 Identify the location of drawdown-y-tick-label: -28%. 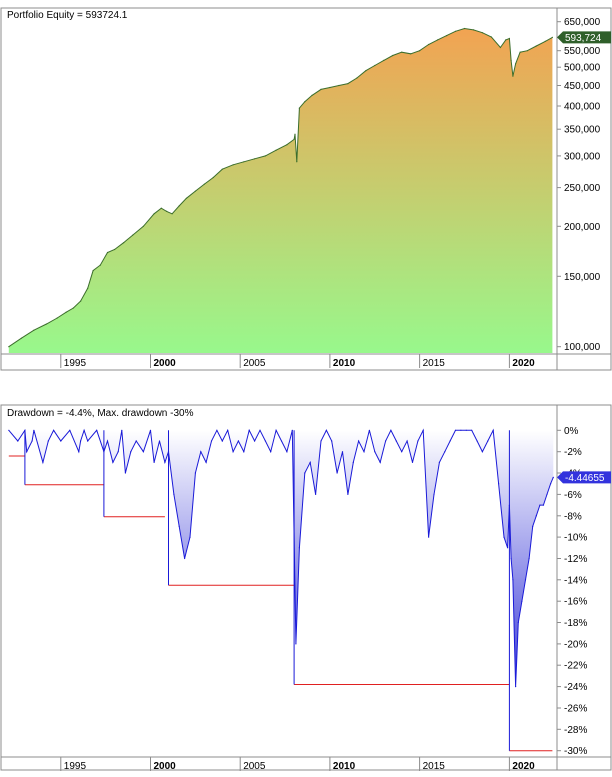
(575, 730).